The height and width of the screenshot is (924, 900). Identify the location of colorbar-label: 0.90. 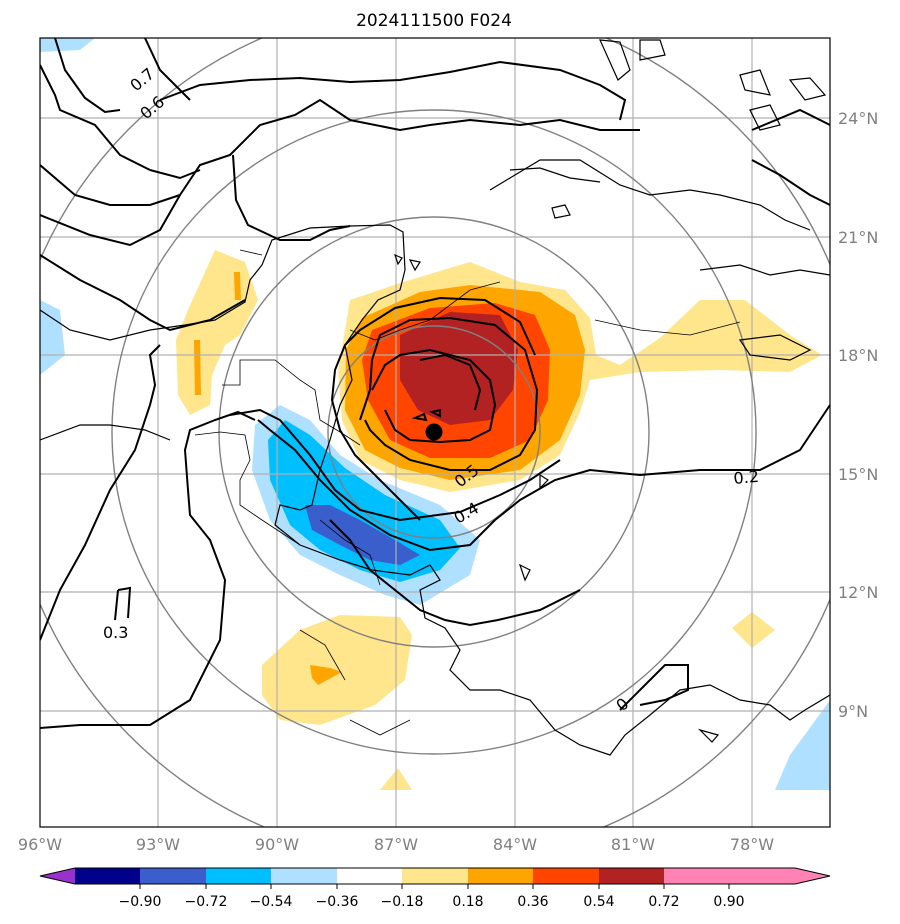
(728, 902).